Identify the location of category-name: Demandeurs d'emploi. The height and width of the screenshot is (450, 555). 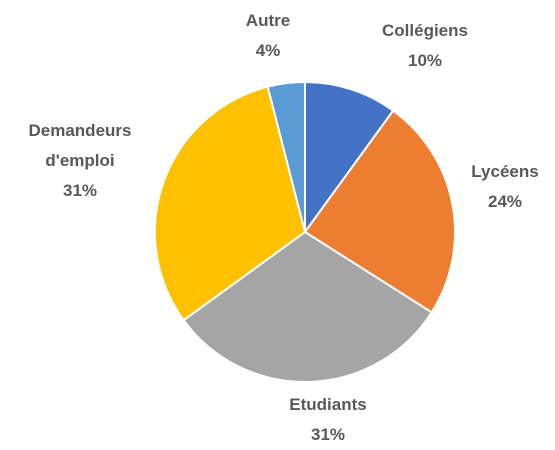
(80, 145).